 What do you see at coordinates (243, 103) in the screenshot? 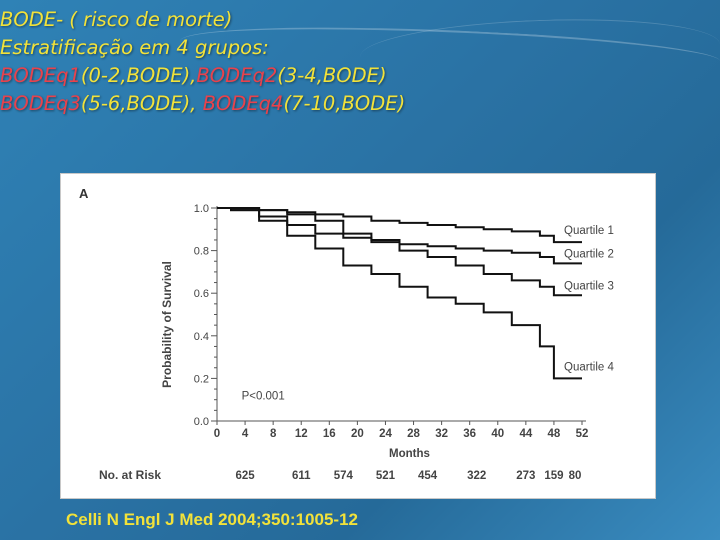
I see `group-q4-label: BODEq4` at bounding box center [243, 103].